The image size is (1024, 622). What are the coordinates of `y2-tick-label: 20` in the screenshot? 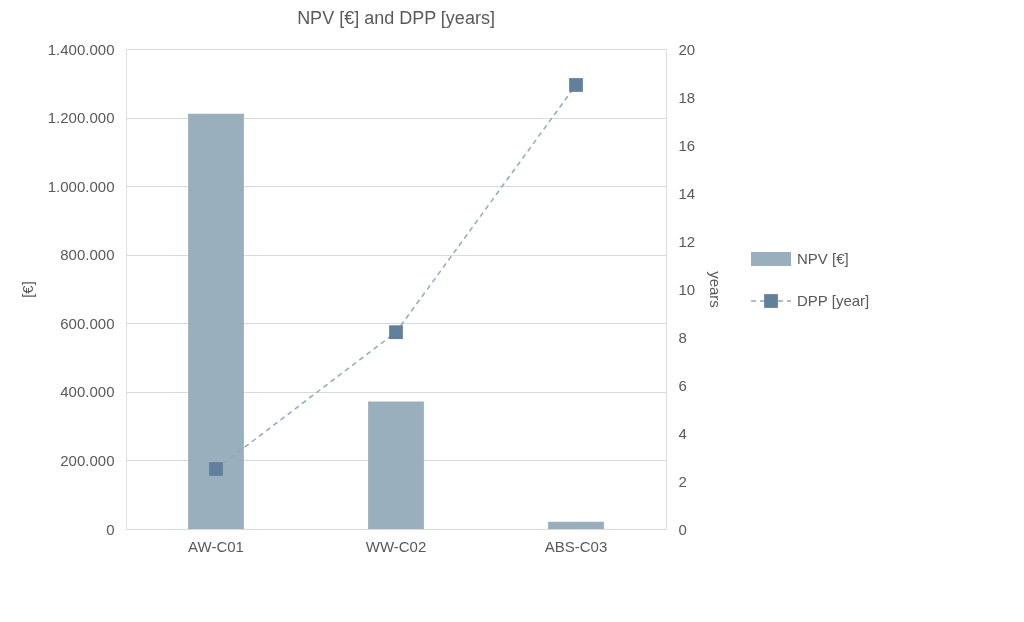 It's located at (687, 49).